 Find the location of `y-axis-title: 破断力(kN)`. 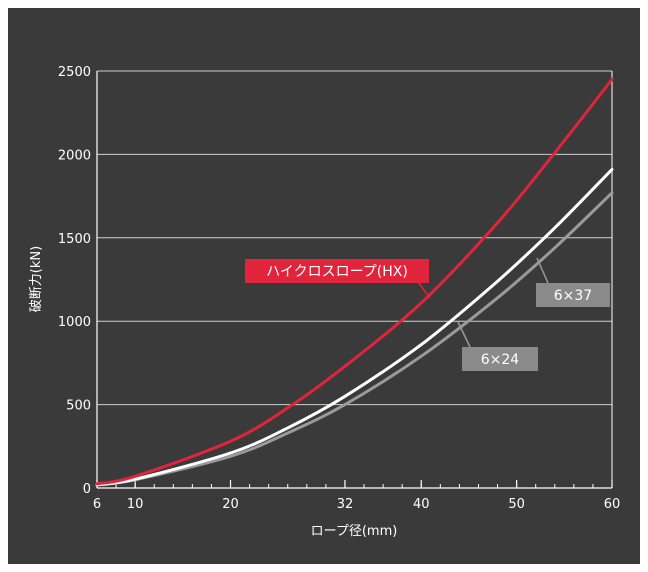

y-axis-title: 破断力(kN) is located at coordinates (36, 279).